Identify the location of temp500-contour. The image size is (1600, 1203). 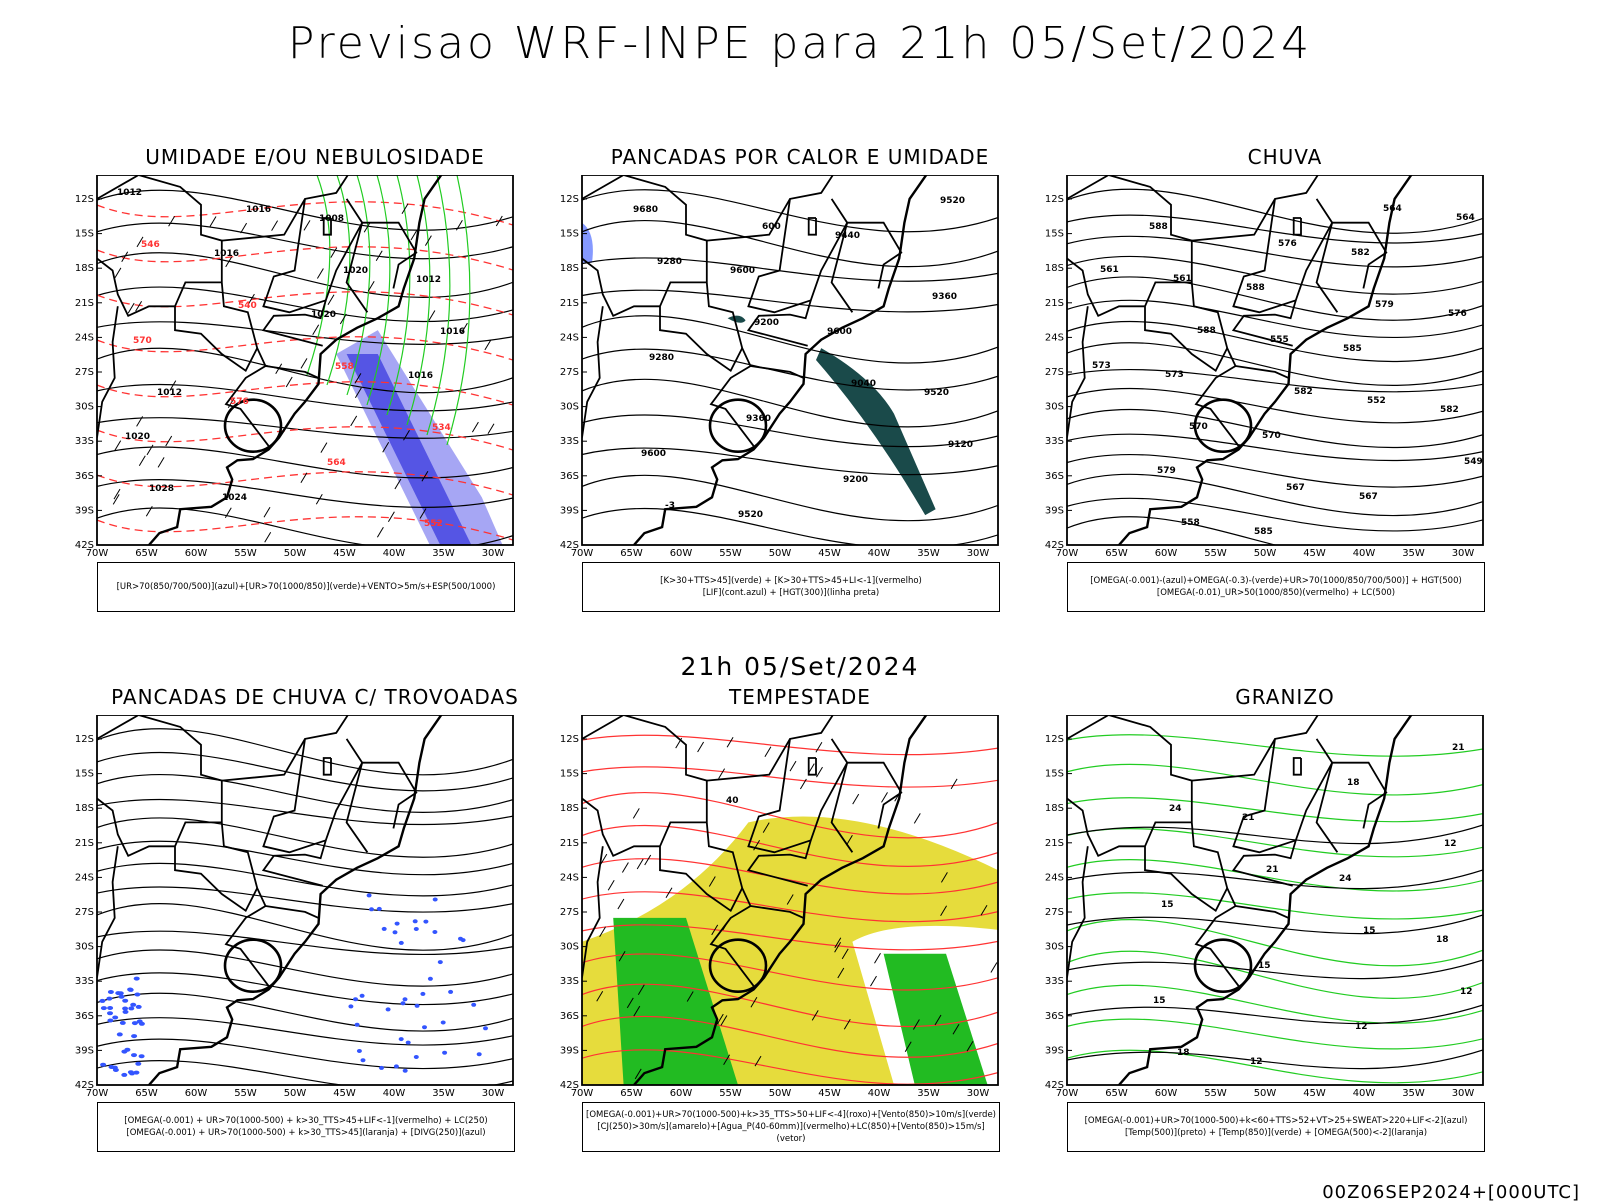
(1275, 879).